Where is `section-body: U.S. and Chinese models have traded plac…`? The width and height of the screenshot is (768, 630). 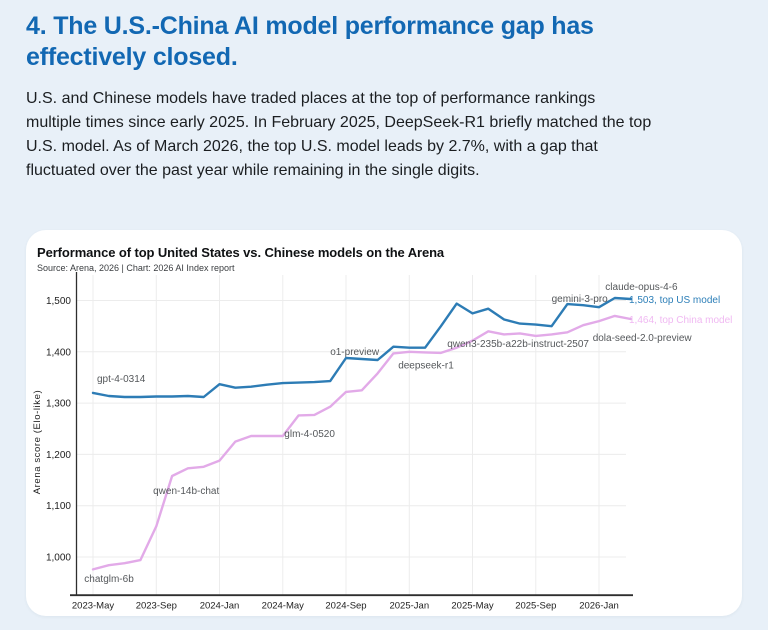
section-body: U.S. and Chinese models have traded plac… is located at coordinates (386, 135).